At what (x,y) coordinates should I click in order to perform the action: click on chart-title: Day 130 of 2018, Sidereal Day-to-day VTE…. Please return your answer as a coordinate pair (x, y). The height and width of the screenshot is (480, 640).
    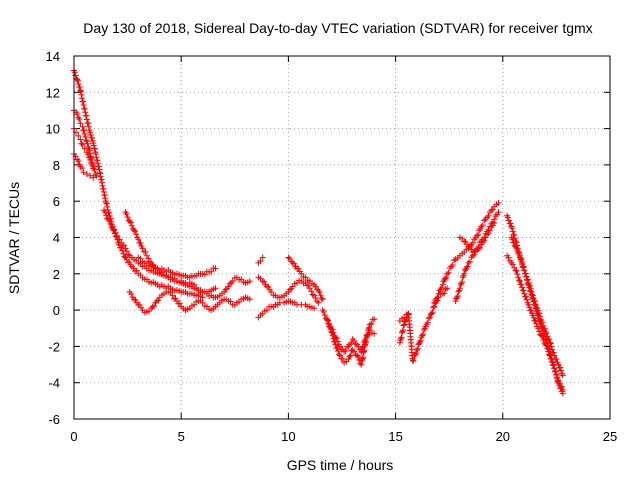
    Looking at the image, I should click on (337, 28).